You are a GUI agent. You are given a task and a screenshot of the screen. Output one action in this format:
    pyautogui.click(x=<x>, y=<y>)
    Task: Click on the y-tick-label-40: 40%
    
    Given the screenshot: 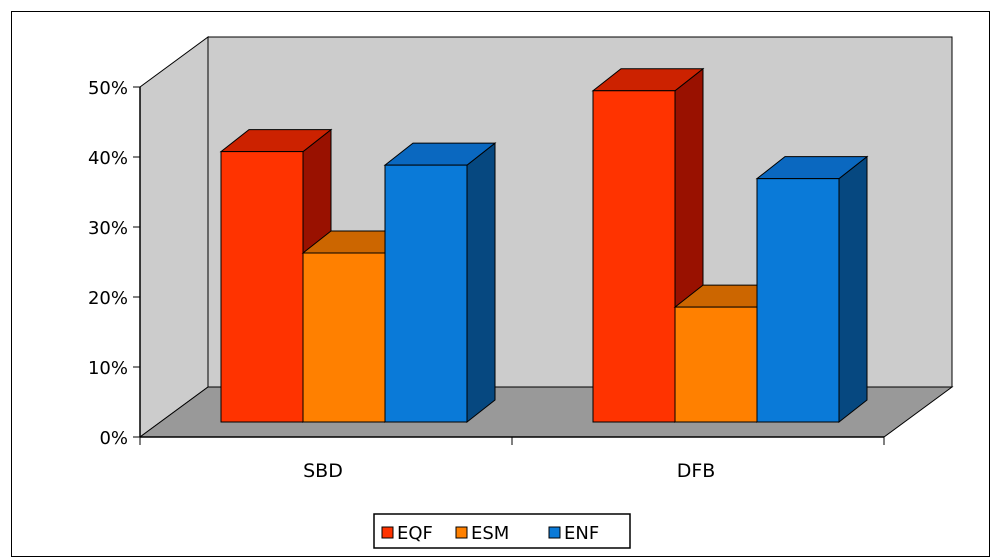 What is the action you would take?
    pyautogui.click(x=108, y=158)
    